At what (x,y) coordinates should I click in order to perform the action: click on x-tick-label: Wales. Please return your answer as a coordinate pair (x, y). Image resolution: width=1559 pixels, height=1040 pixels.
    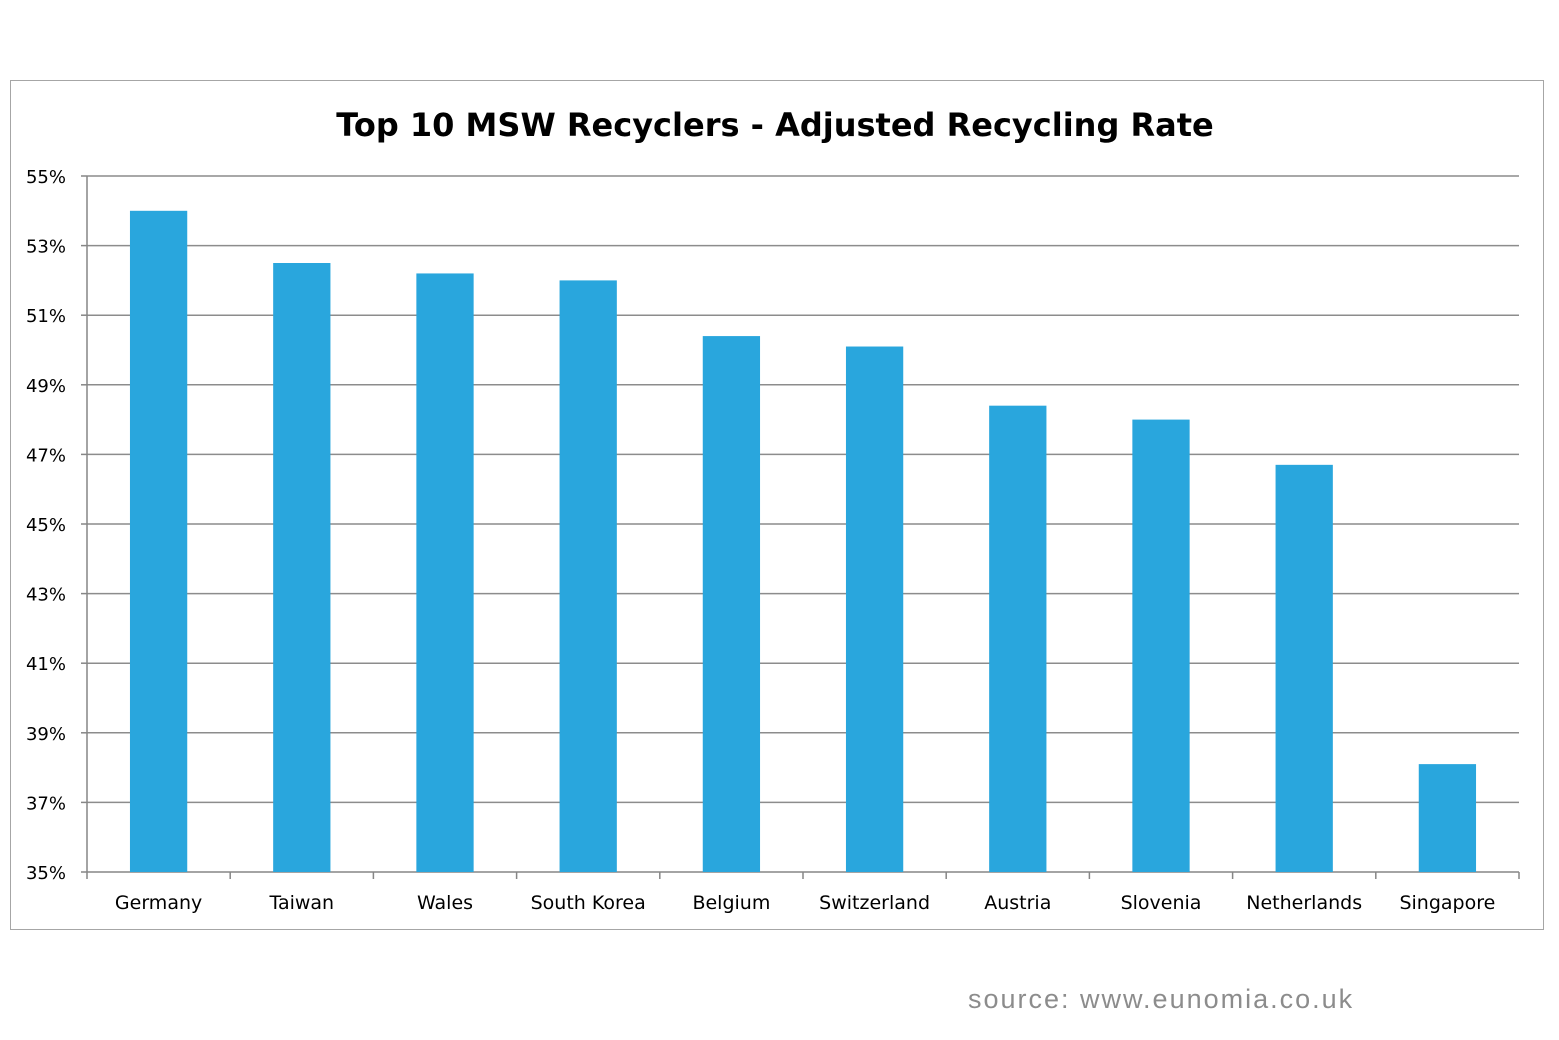
    Looking at the image, I should click on (445, 903).